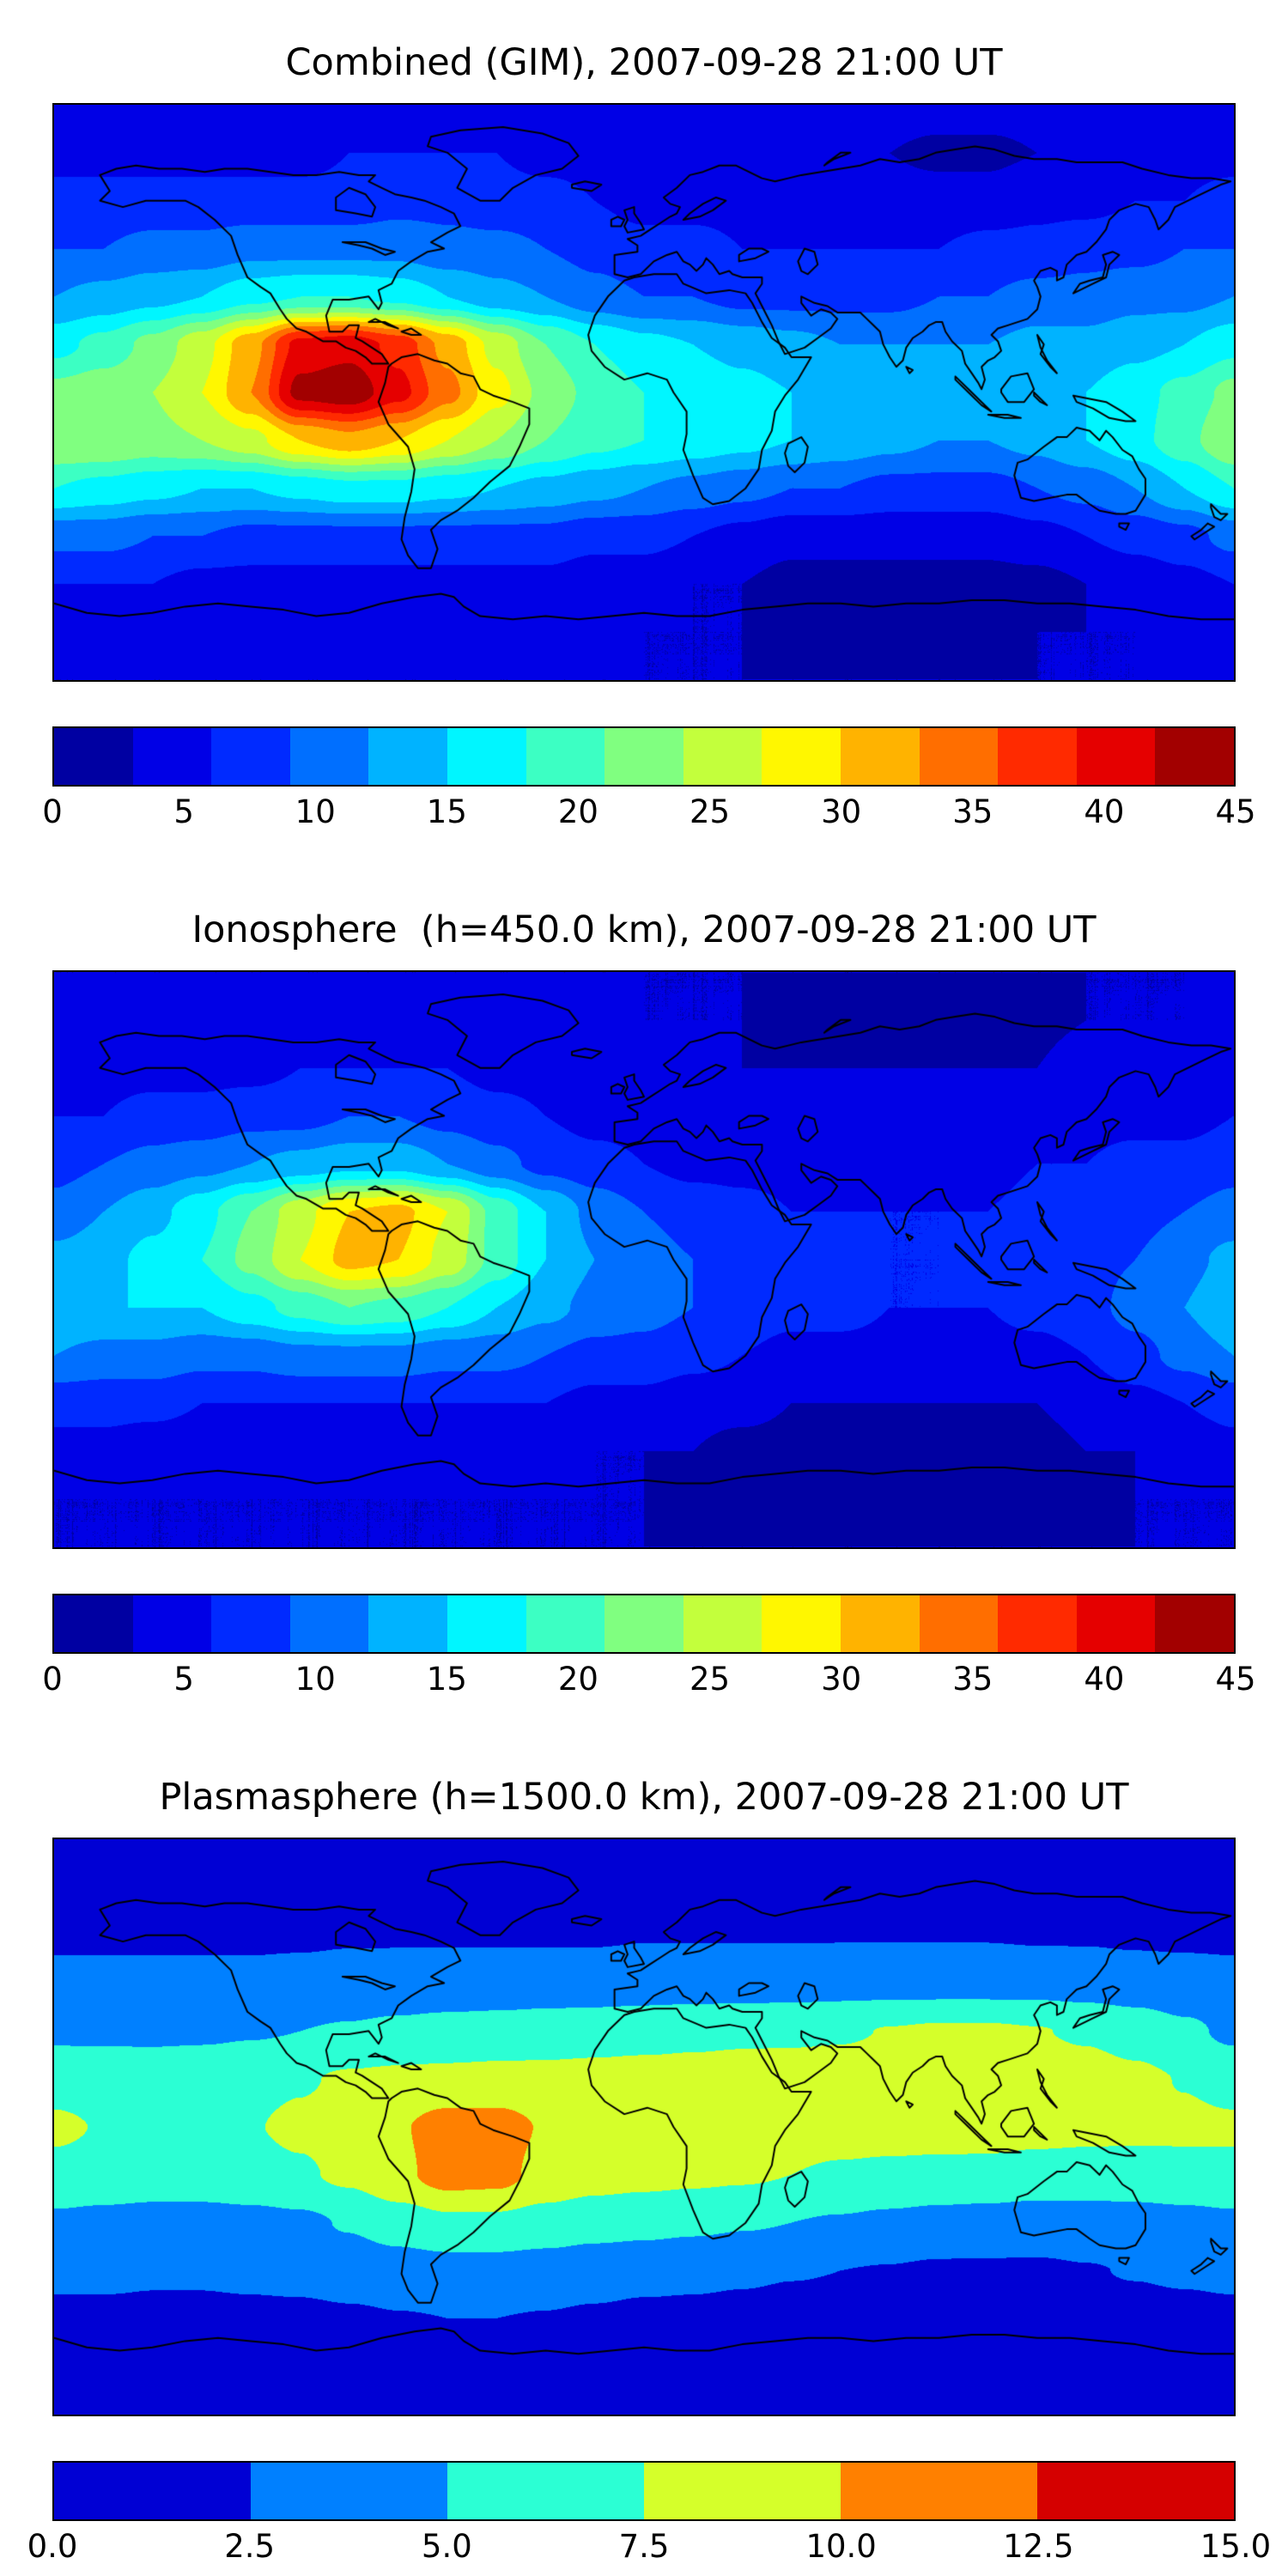 The width and height of the screenshot is (1288, 2576). What do you see at coordinates (644, 62) in the screenshot?
I see `panel-title: Combined (GIM), 2007-09-28 21:00 UT` at bounding box center [644, 62].